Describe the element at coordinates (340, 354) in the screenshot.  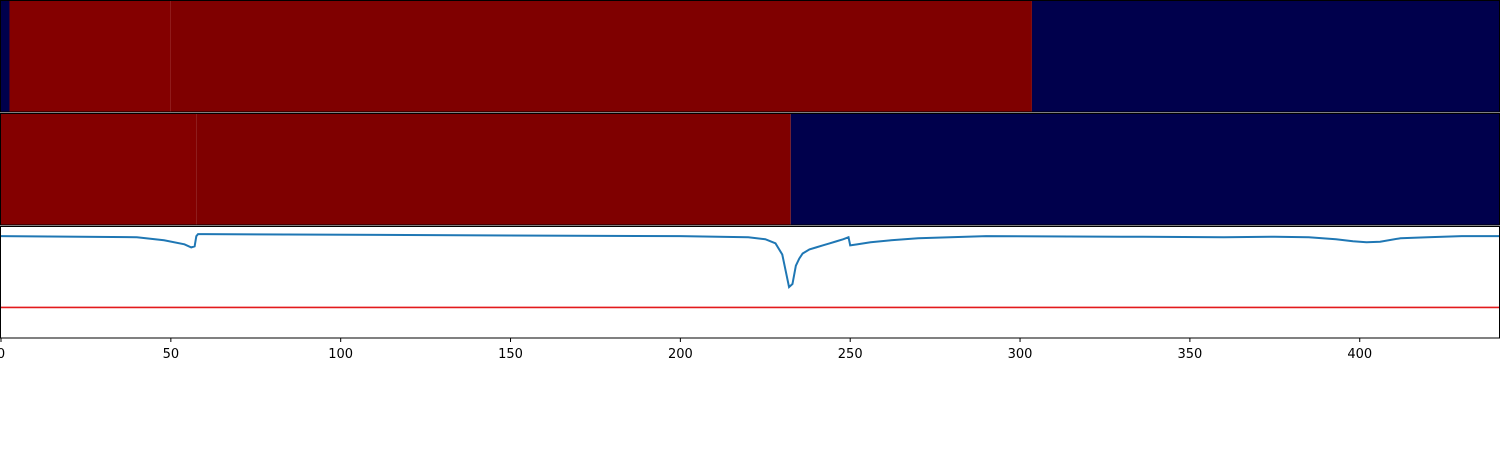
I see `x-tick-label-100: 100` at that location.